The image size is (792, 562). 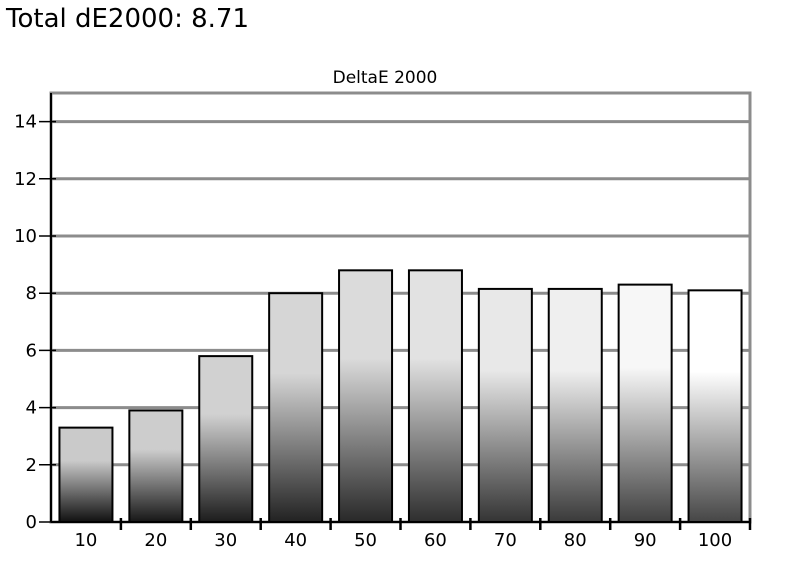 I want to click on x-tick-label: 10, so click(x=85, y=540).